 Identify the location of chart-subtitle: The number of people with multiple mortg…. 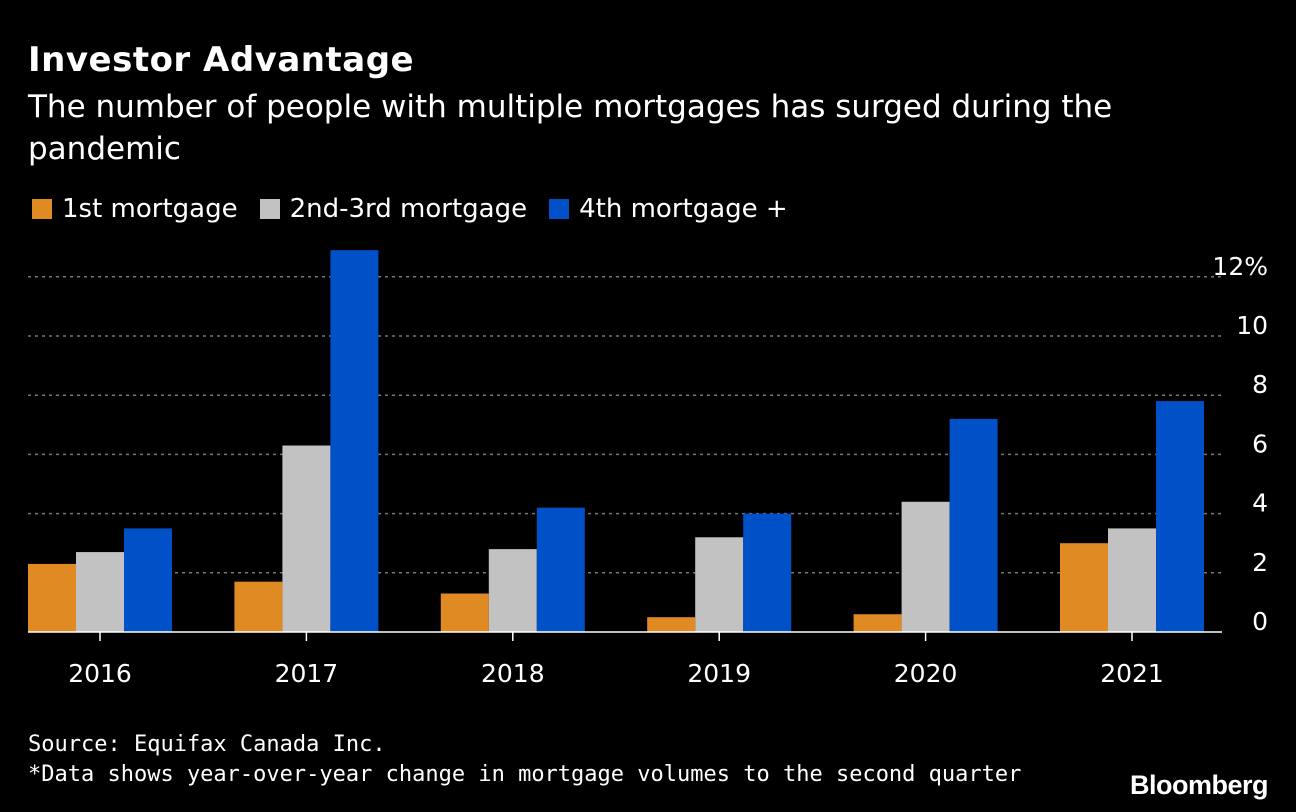
(570, 128).